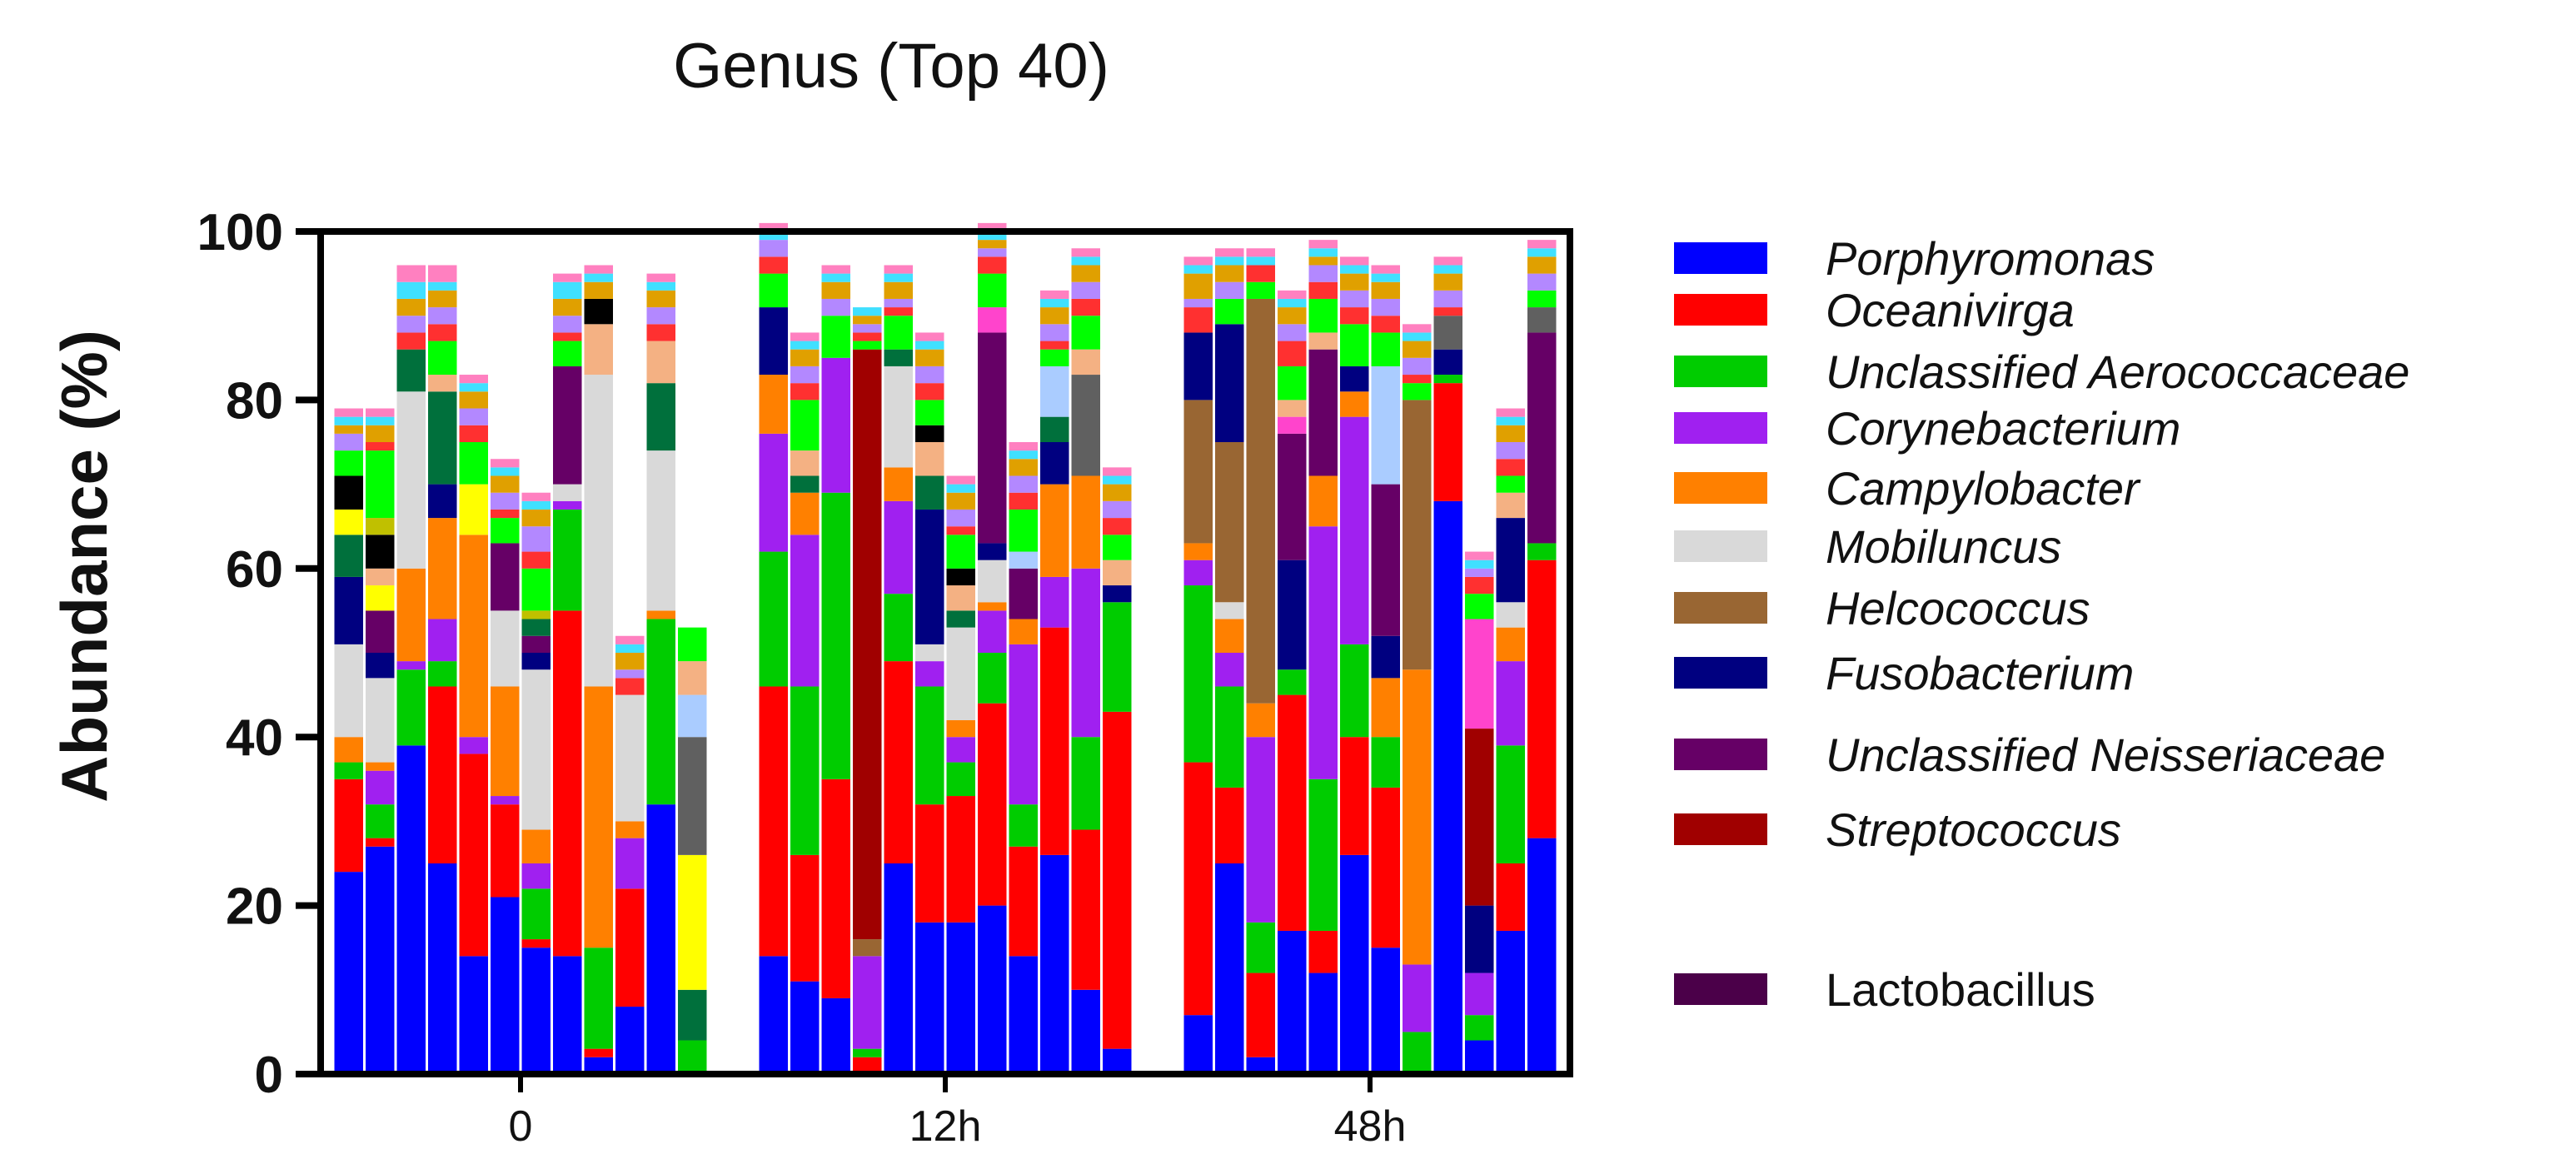  What do you see at coordinates (1943, 546) in the screenshot?
I see `legend-label: Mobiluncus` at bounding box center [1943, 546].